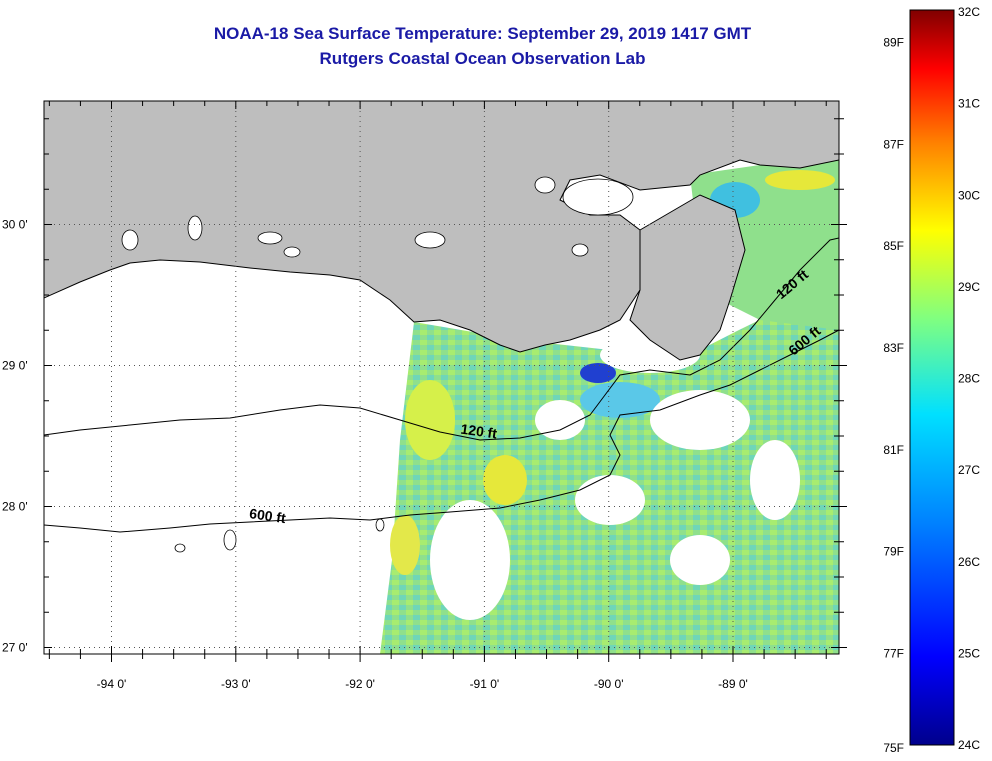 This screenshot has width=992, height=761. What do you see at coordinates (969, 562) in the screenshot?
I see `colorbar-celsius-label: 26C` at bounding box center [969, 562].